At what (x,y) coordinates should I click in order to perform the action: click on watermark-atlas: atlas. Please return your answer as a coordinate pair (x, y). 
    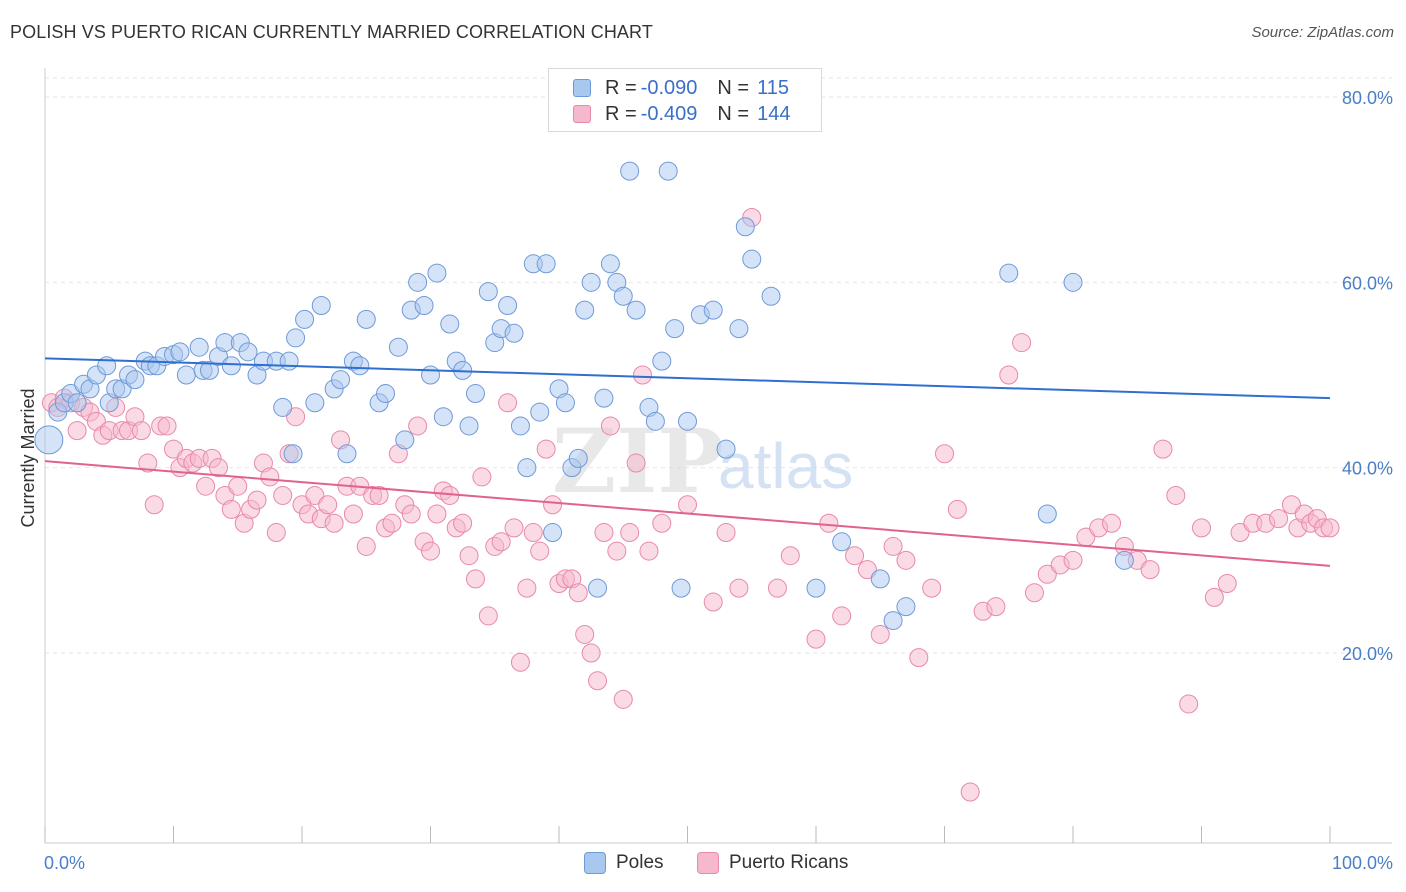
    Looking at the image, I should click on (785, 466).